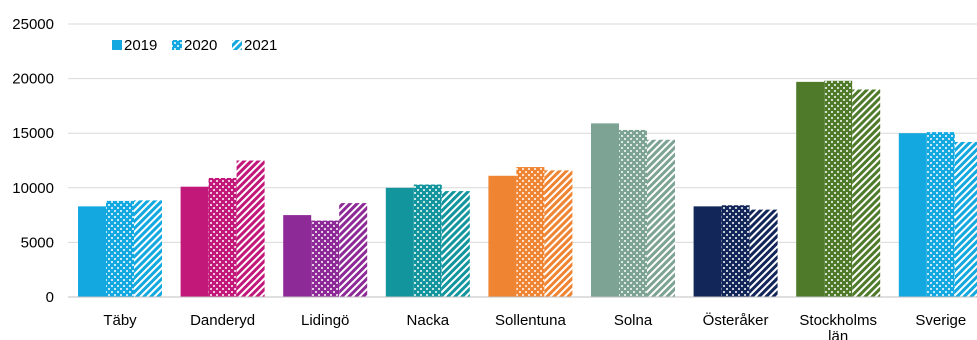  What do you see at coordinates (33, 79) in the screenshot?
I see `y-tick-label: 20000` at bounding box center [33, 79].